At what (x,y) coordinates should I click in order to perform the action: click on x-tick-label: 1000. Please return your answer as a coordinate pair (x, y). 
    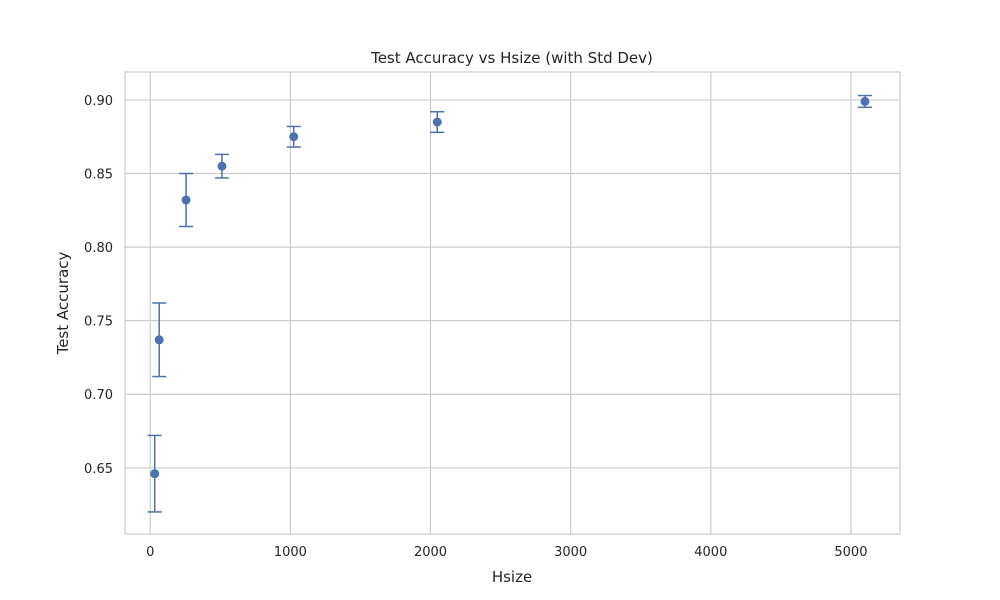
    Looking at the image, I should click on (290, 552).